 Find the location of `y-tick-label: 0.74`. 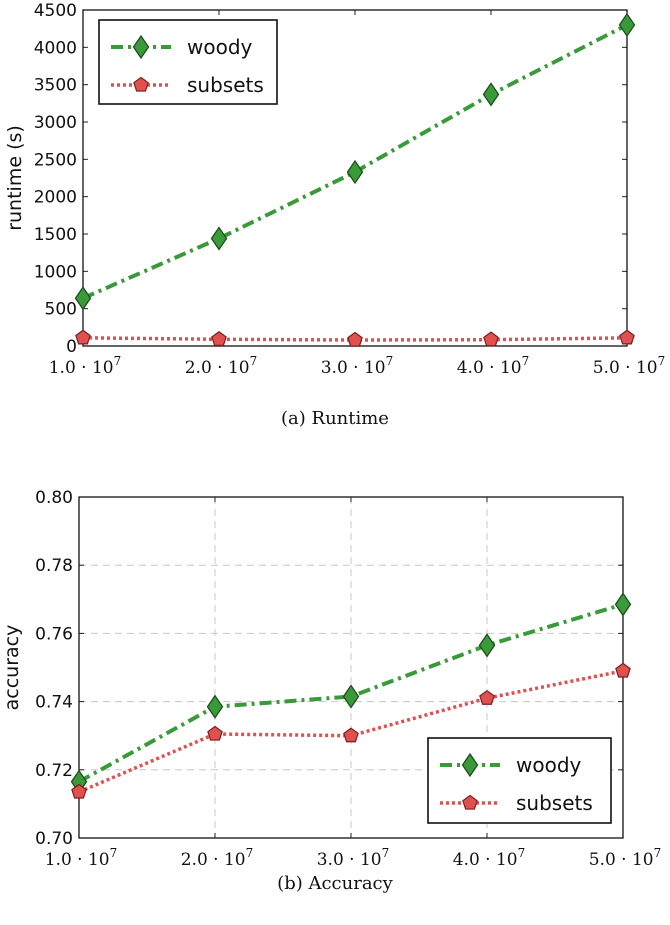

y-tick-label: 0.74 is located at coordinates (54, 703).